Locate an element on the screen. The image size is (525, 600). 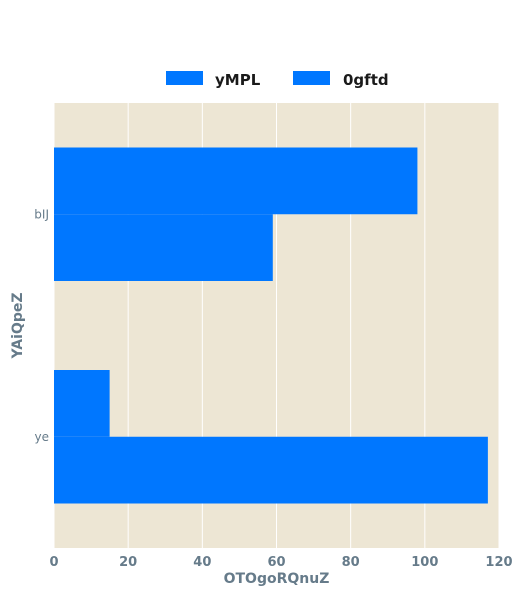
y-tick-label-1: ye is located at coordinates (42, 437).